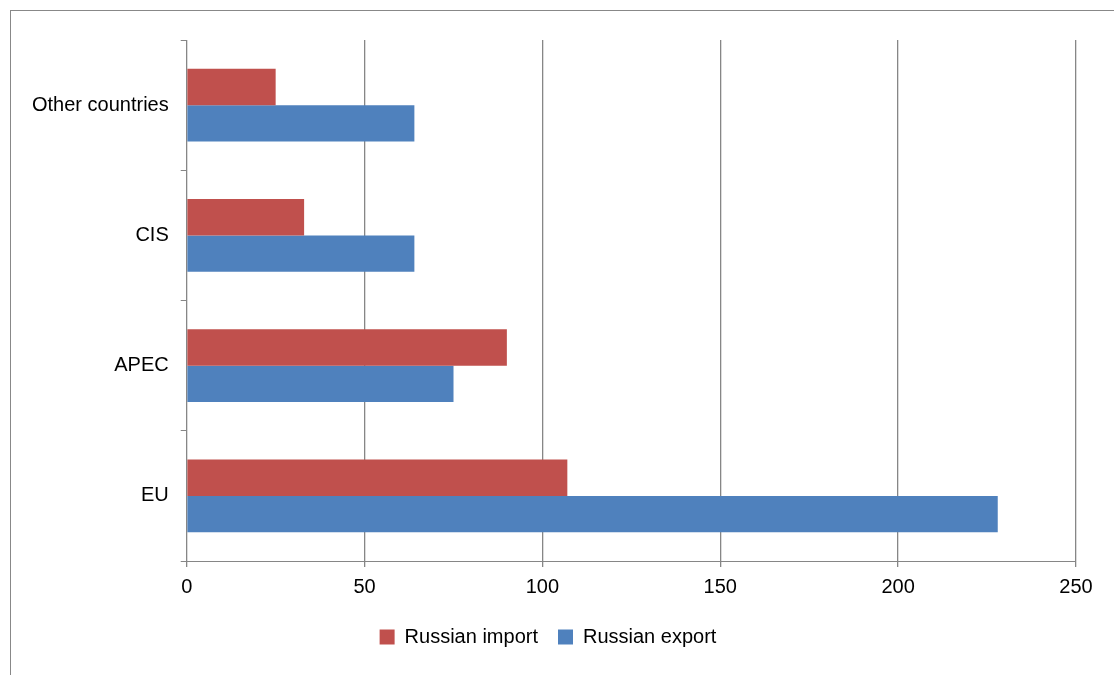  I want to click on legend-label: Russian import, so click(471, 635).